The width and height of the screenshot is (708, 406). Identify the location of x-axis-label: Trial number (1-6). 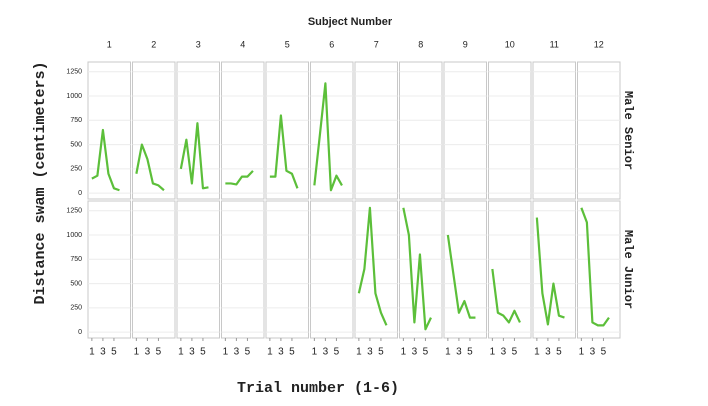
(318, 388).